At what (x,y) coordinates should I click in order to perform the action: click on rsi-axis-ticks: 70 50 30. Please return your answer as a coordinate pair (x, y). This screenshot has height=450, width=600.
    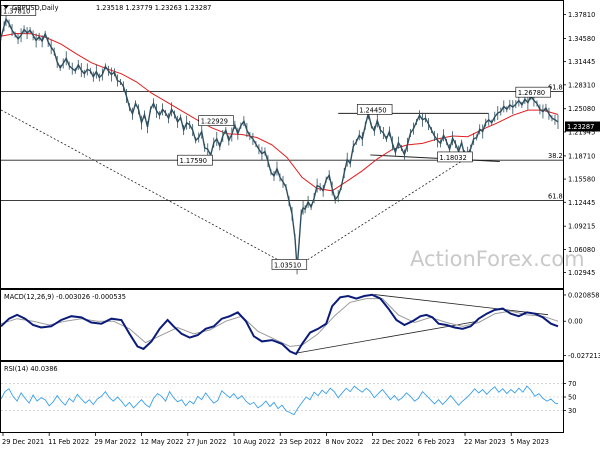
    Looking at the image, I should click on (569, 397).